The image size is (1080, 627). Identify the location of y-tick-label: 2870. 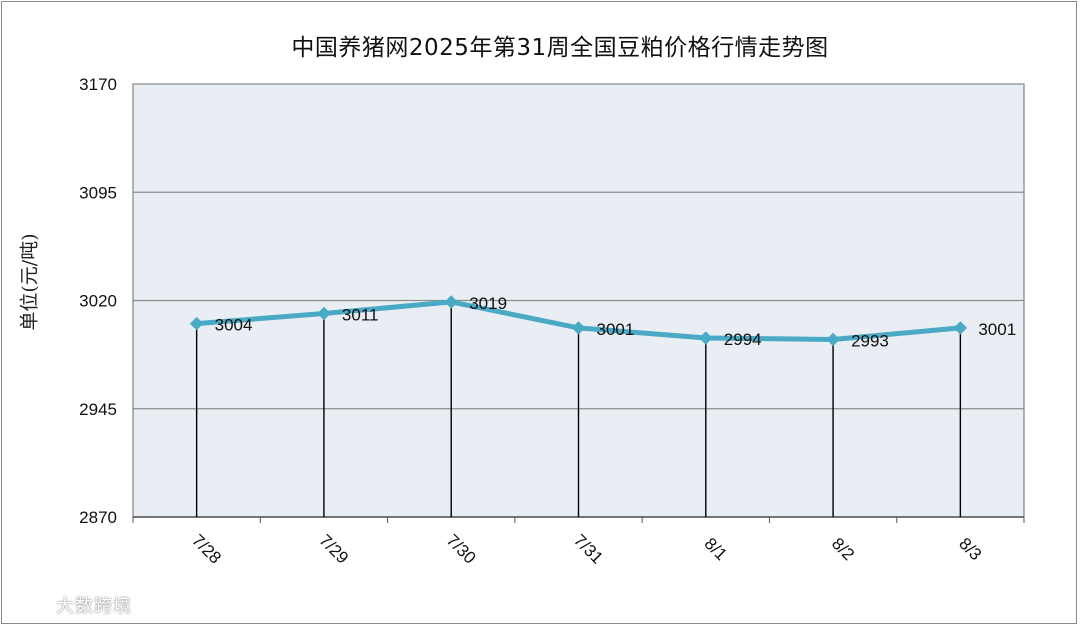
(98, 517).